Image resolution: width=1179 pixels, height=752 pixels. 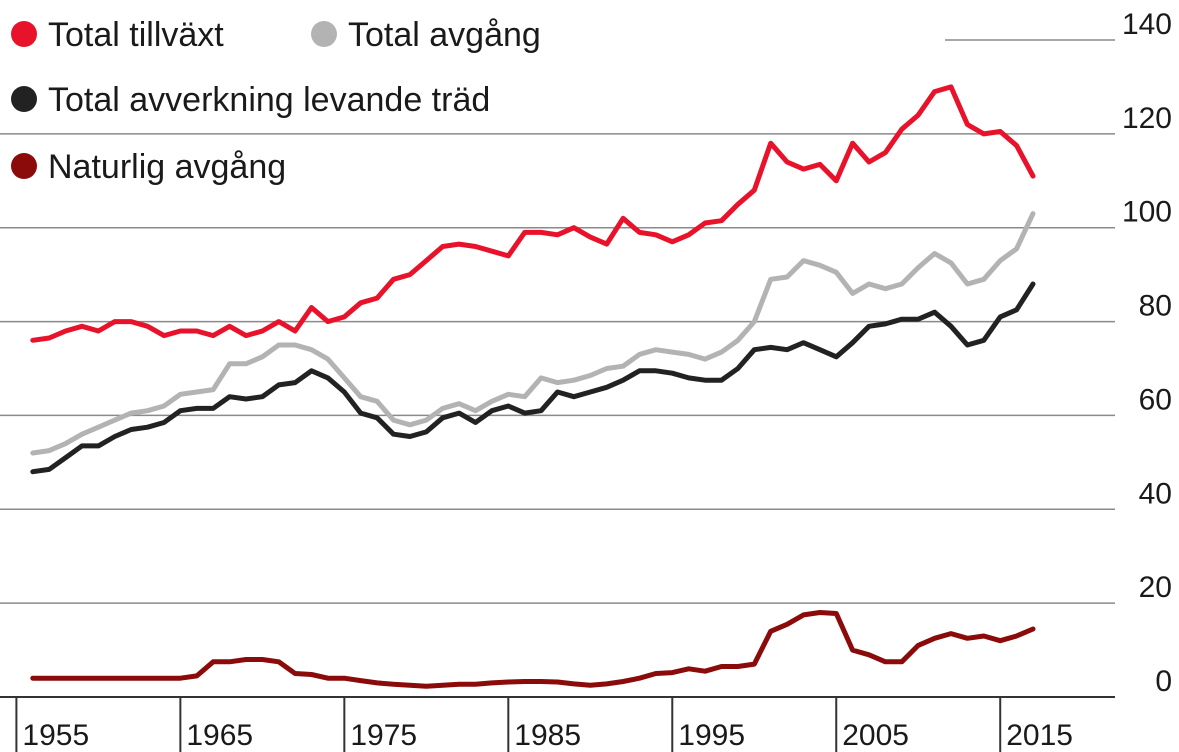 I want to click on legend-label: Total avverkning levande träd, so click(x=269, y=100).